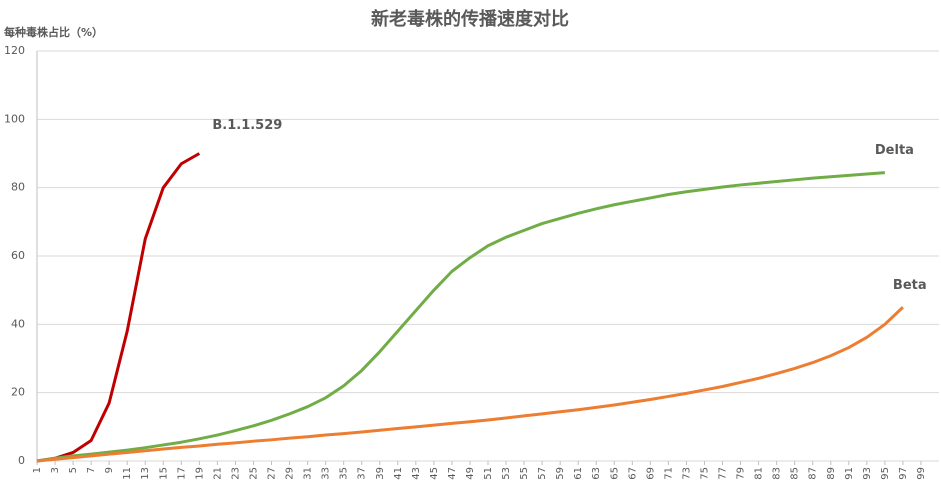  What do you see at coordinates (217, 473) in the screenshot?
I see `x-tick-label: 21` at bounding box center [217, 473].